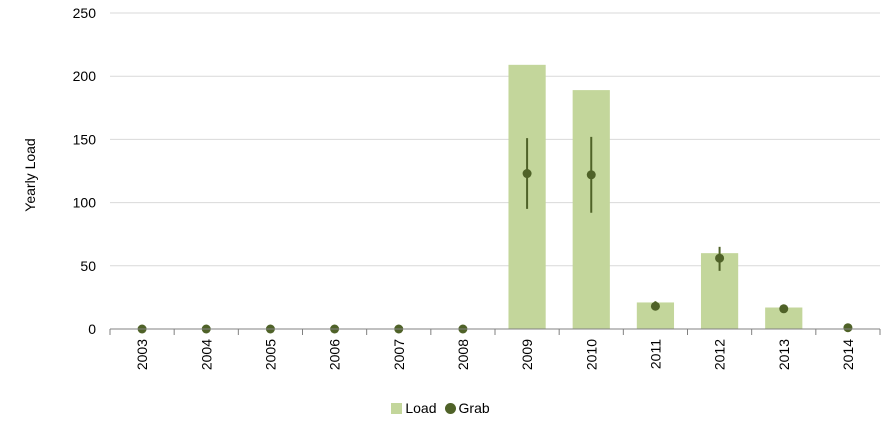 This screenshot has width=881, height=421. What do you see at coordinates (30, 174) in the screenshot?
I see `y-axis-label: Yearly Load` at bounding box center [30, 174].